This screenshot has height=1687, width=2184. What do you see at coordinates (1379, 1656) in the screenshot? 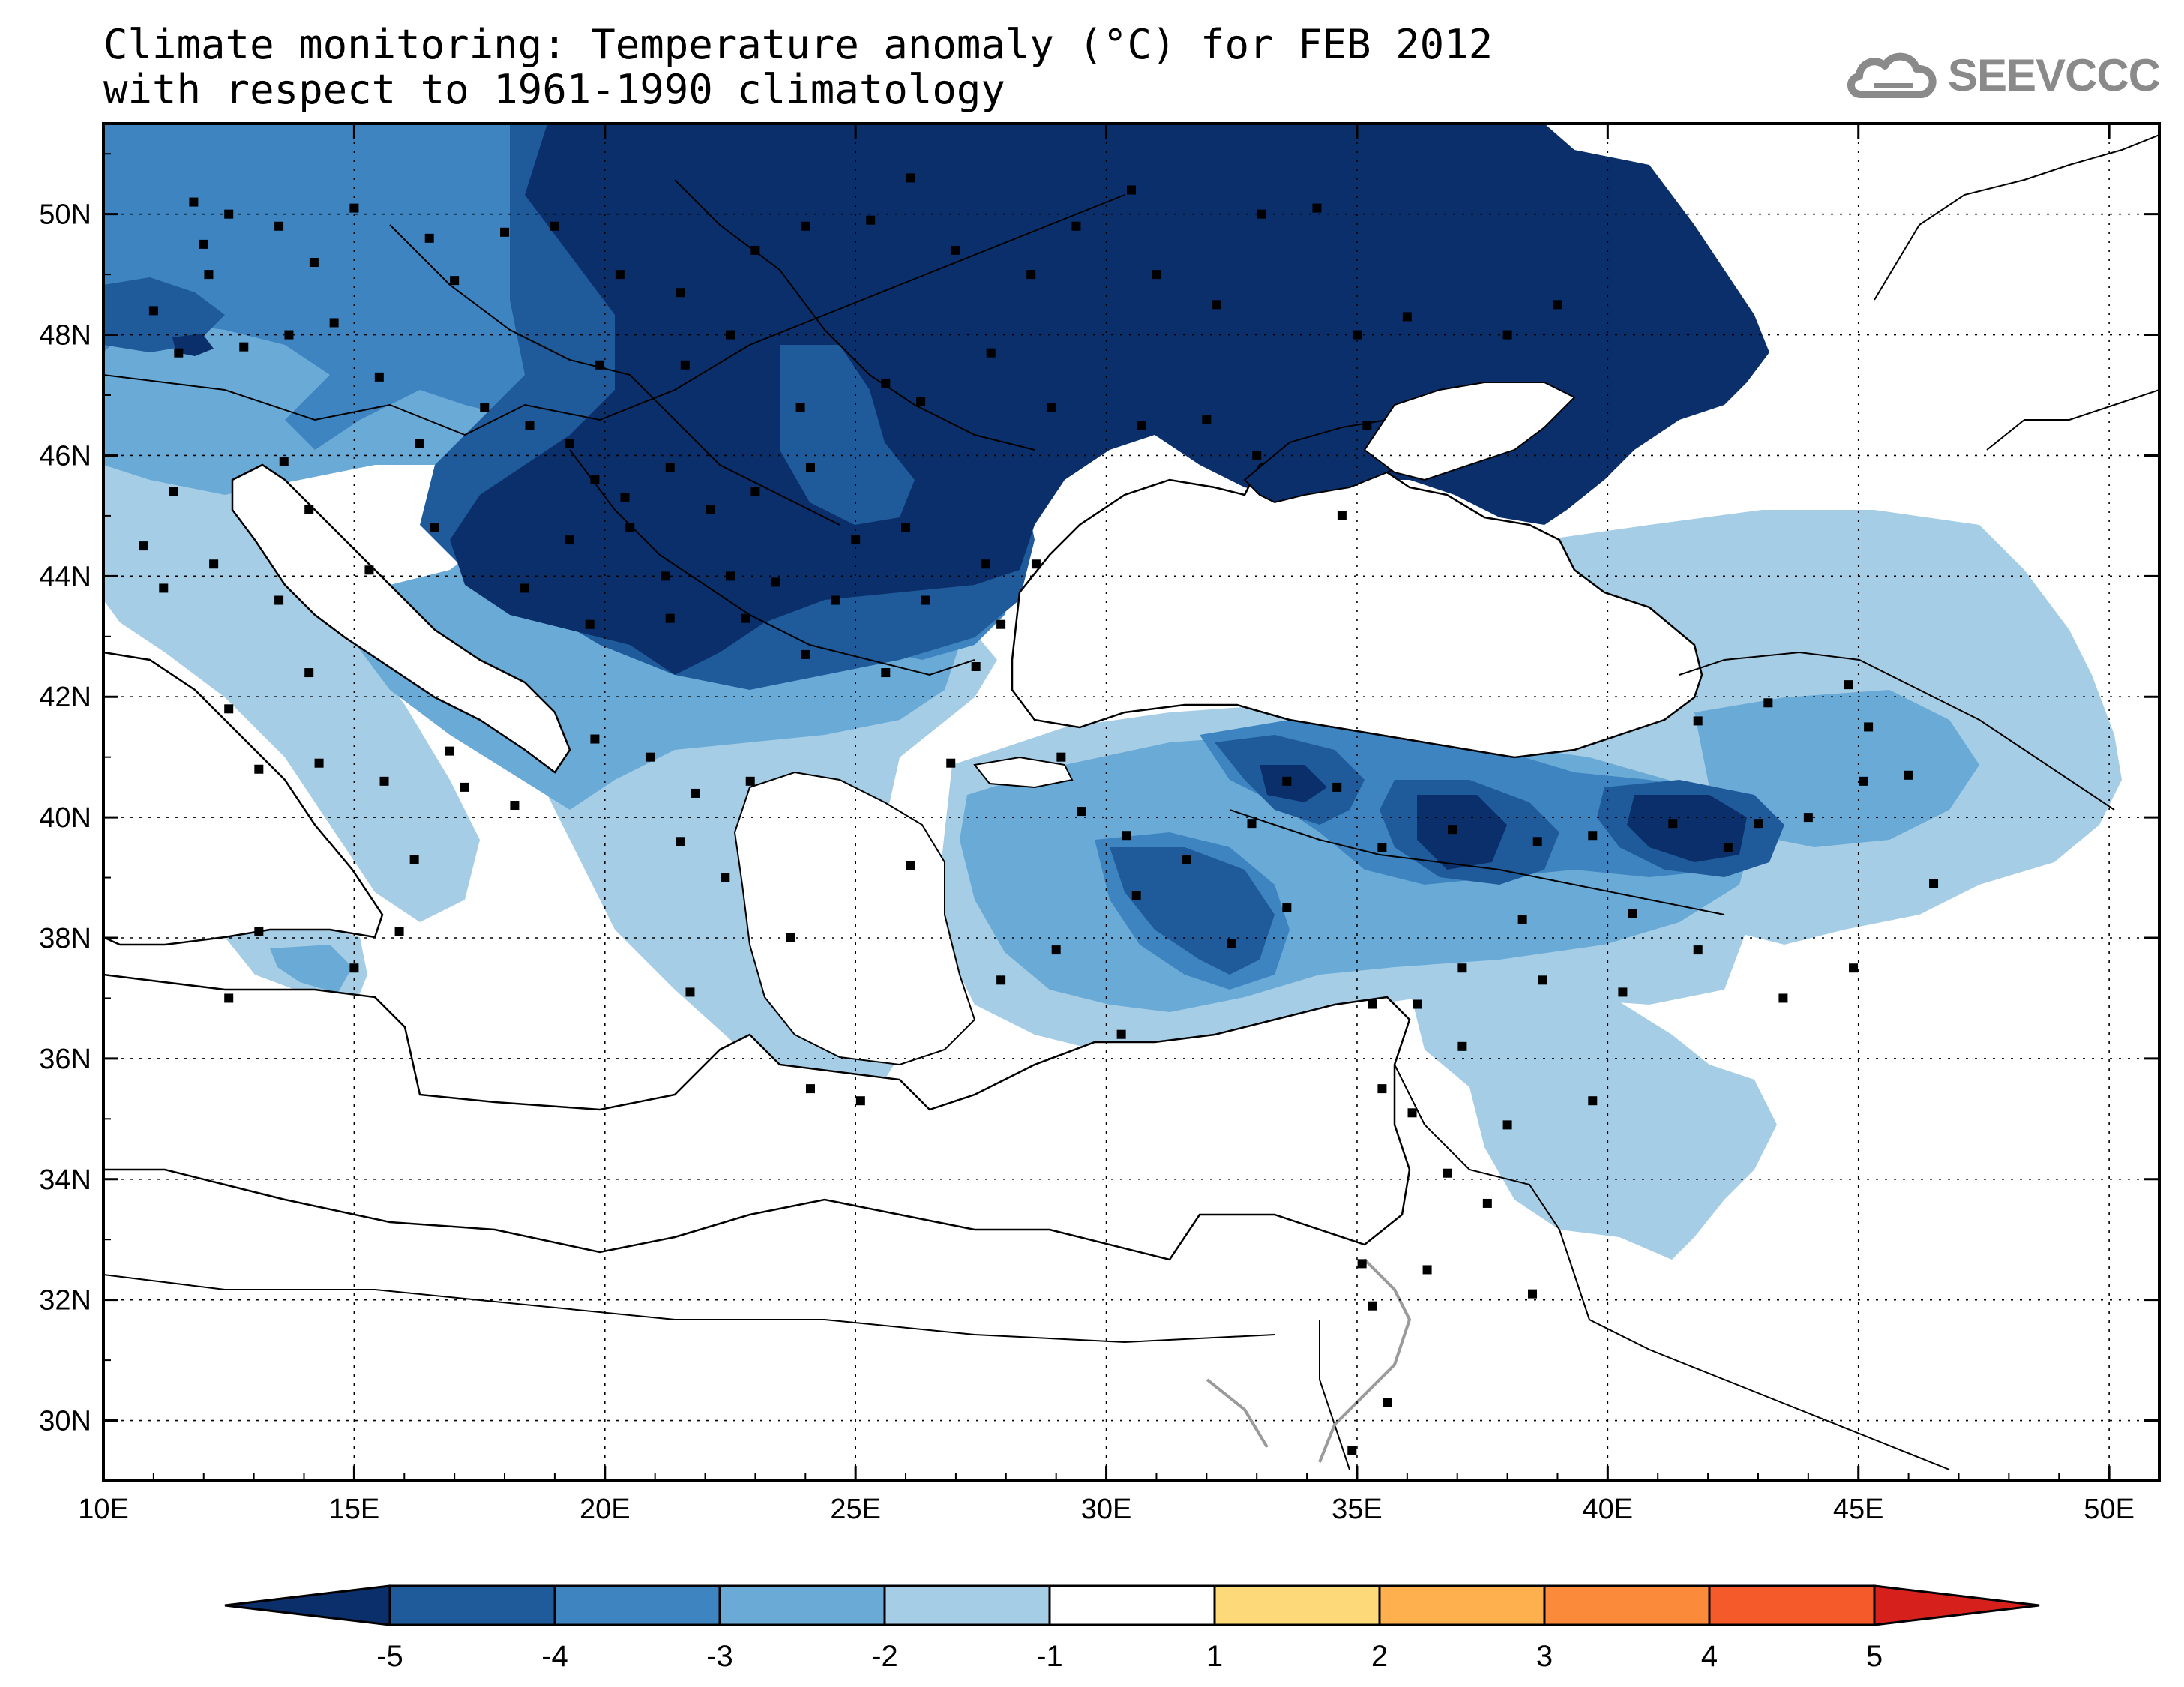
I see `colorbar-label: 2` at bounding box center [1379, 1656].